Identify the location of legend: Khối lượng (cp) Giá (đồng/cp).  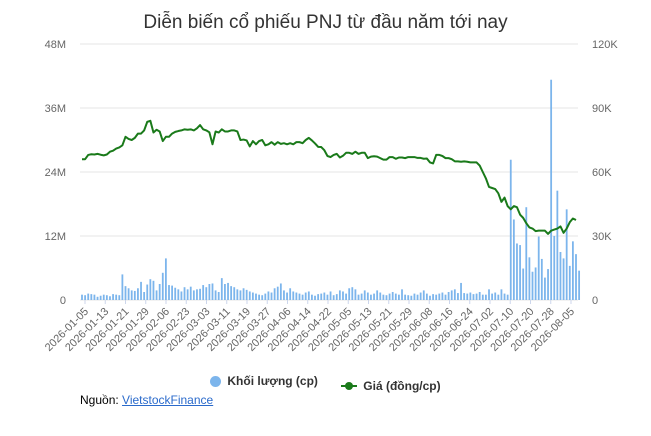
(325, 383).